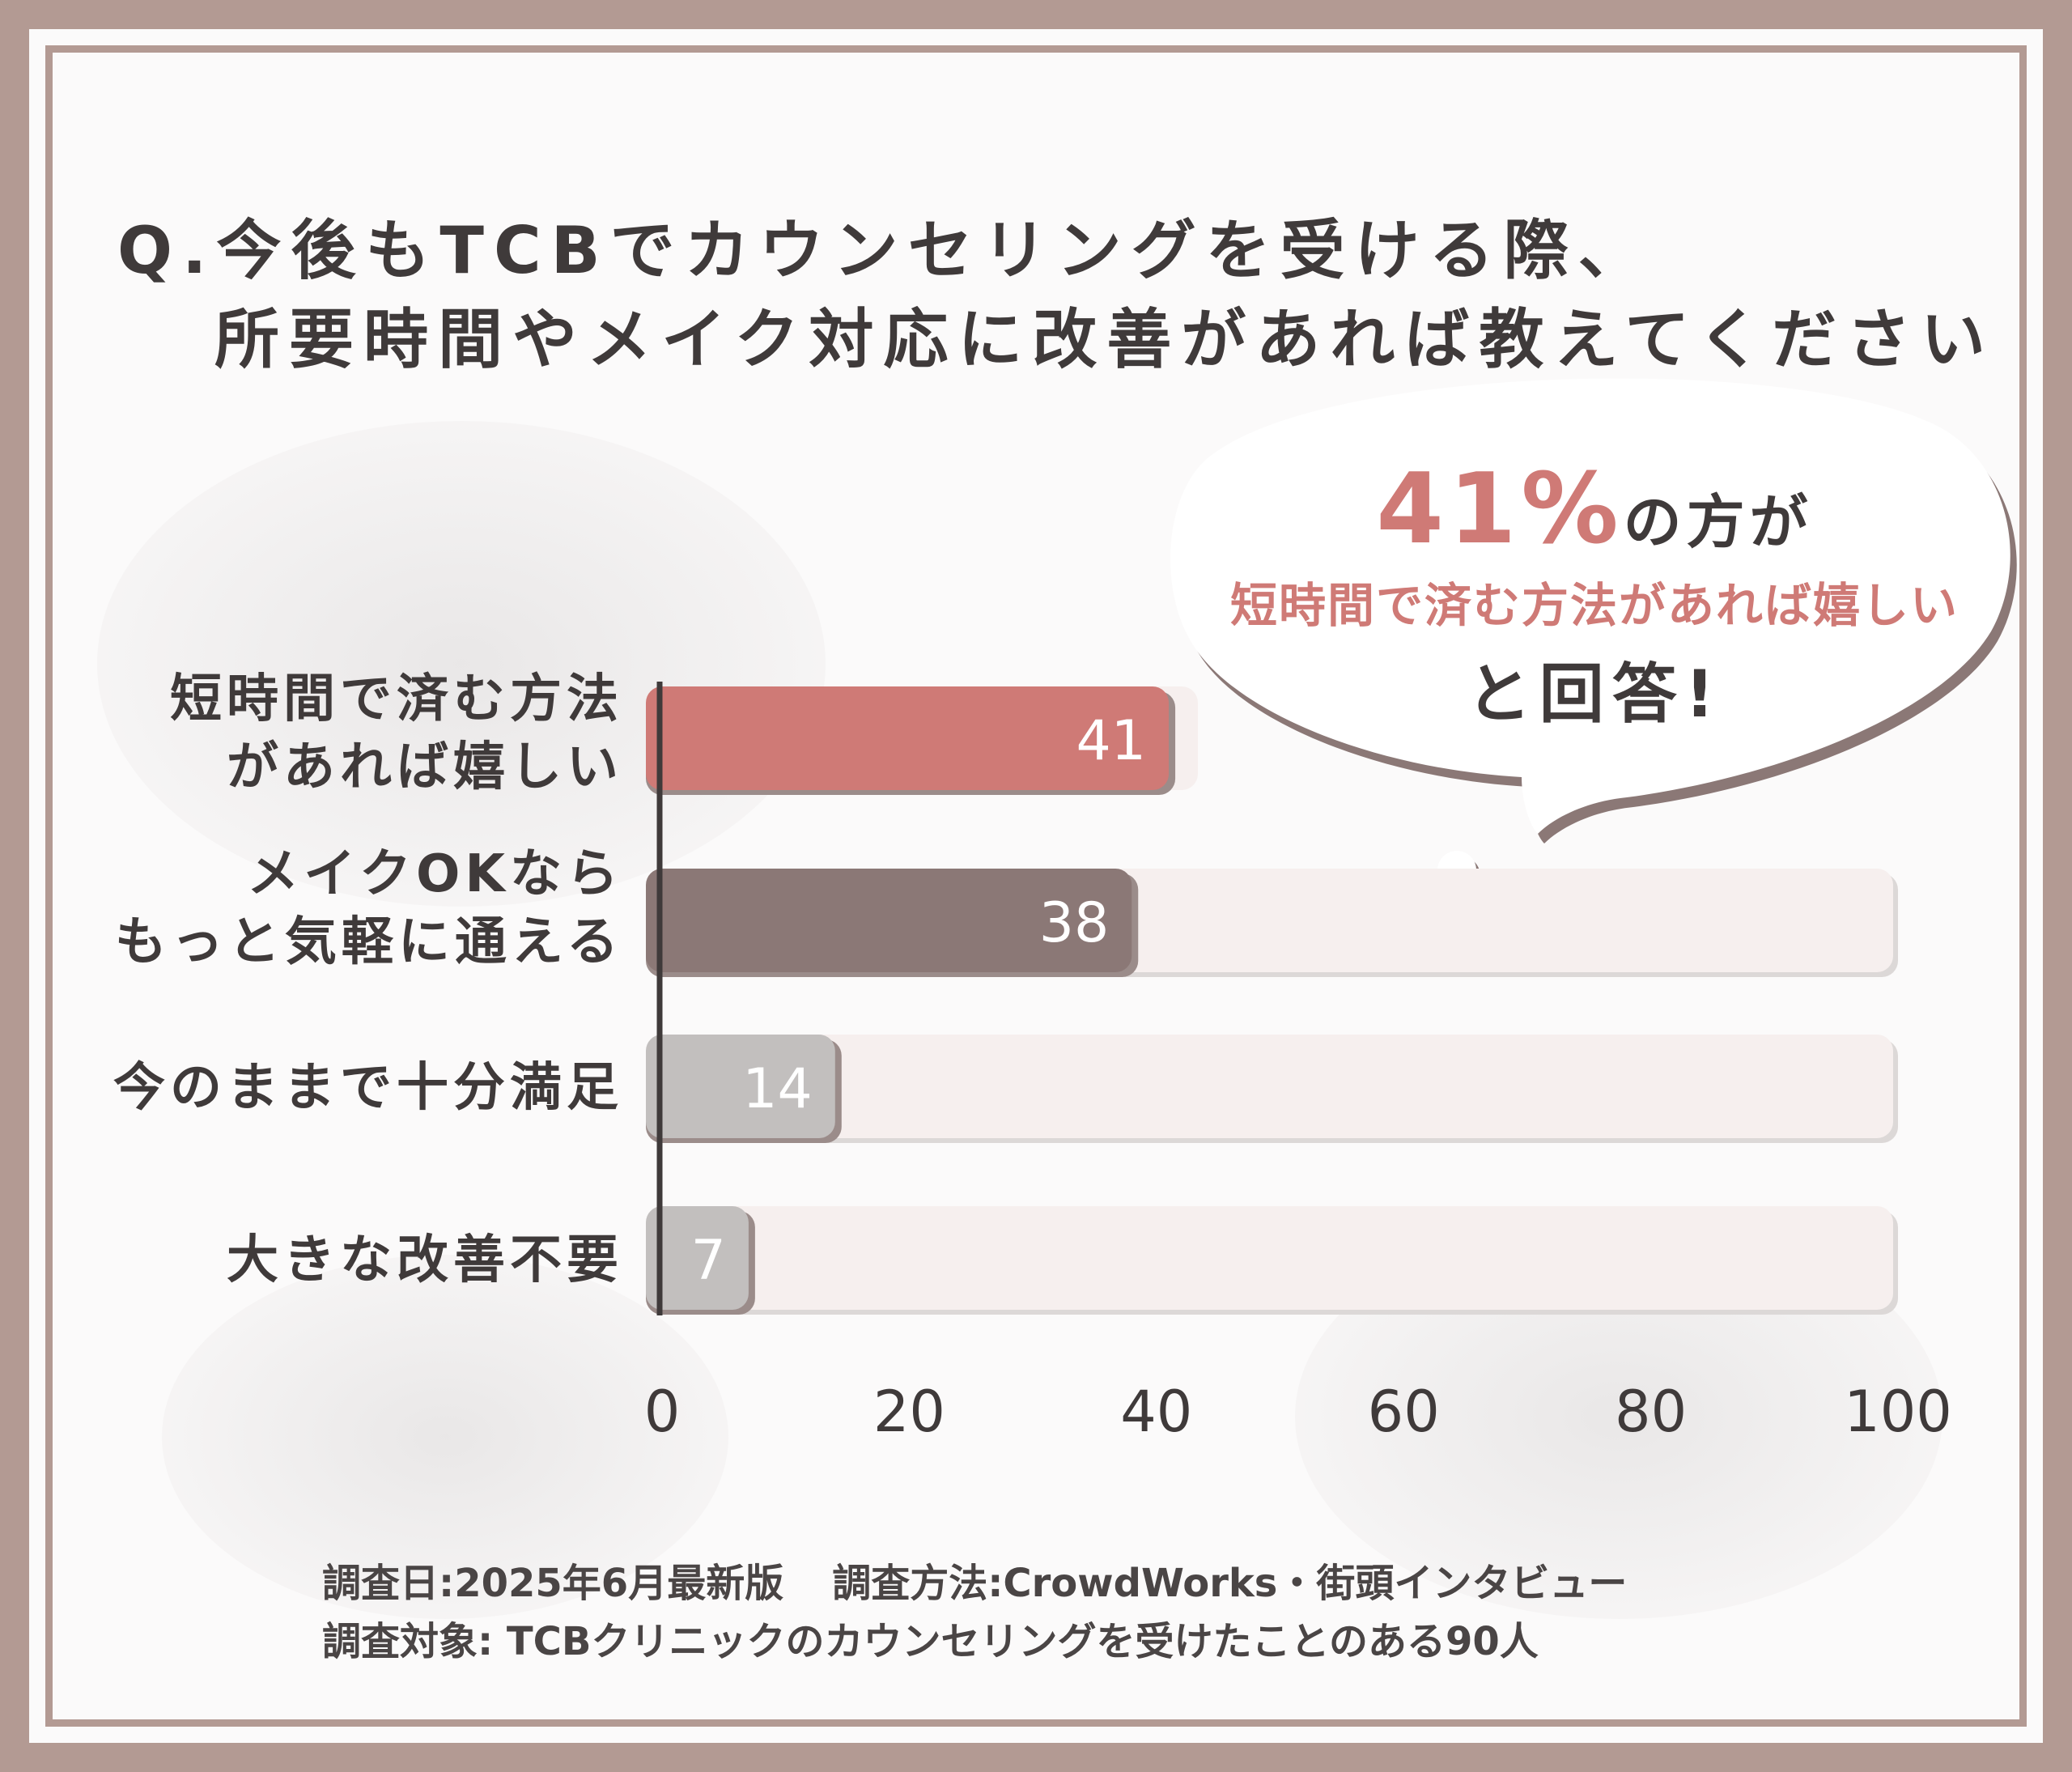  Describe the element at coordinates (909, 1412) in the screenshot. I see `x-tick-label: 20` at that location.